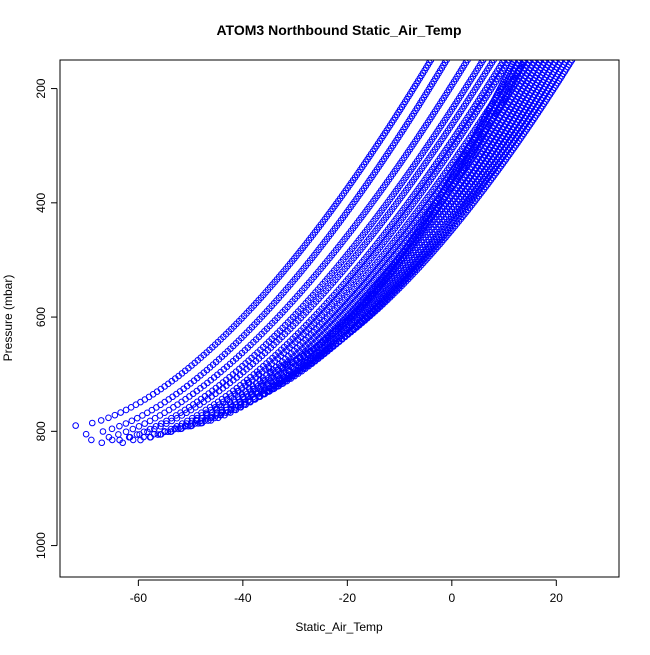 Image resolution: width=650 pixels, height=655 pixels. I want to click on y-tick-label: 1000, so click(41, 545).